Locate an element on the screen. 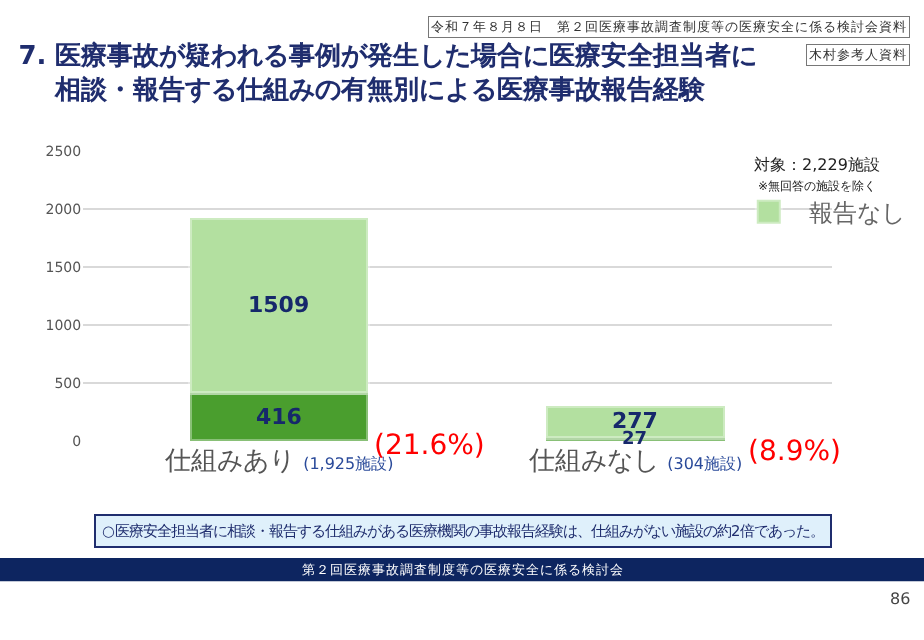  data-label: 1509 is located at coordinates (279, 305).